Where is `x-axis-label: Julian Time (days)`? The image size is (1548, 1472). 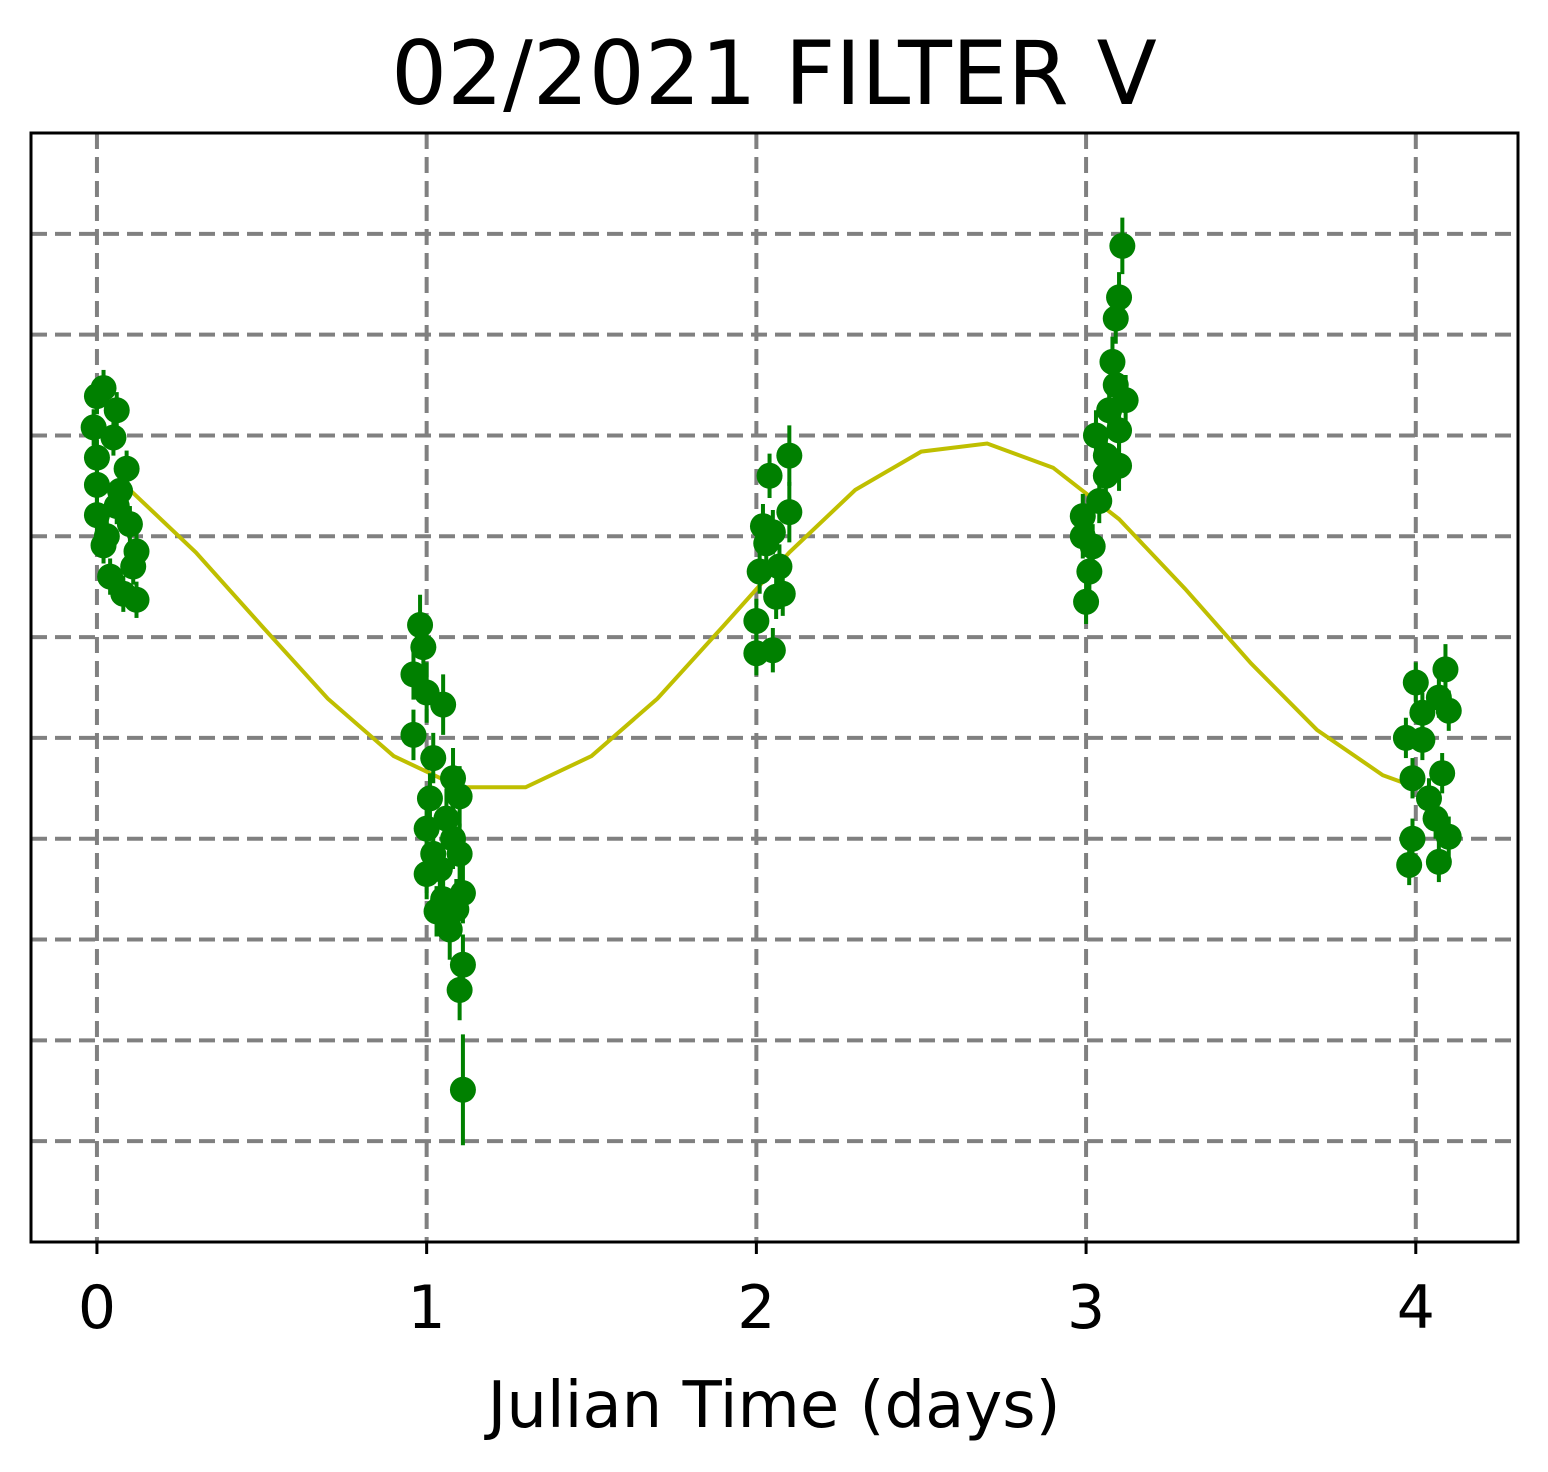
x-axis-label: Julian Time (days) is located at coordinates (771, 1406).